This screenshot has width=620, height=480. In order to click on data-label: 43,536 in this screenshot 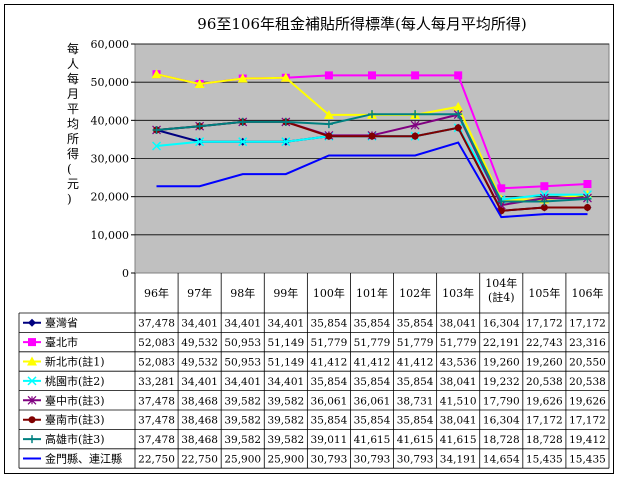, I will do `click(458, 363)`.